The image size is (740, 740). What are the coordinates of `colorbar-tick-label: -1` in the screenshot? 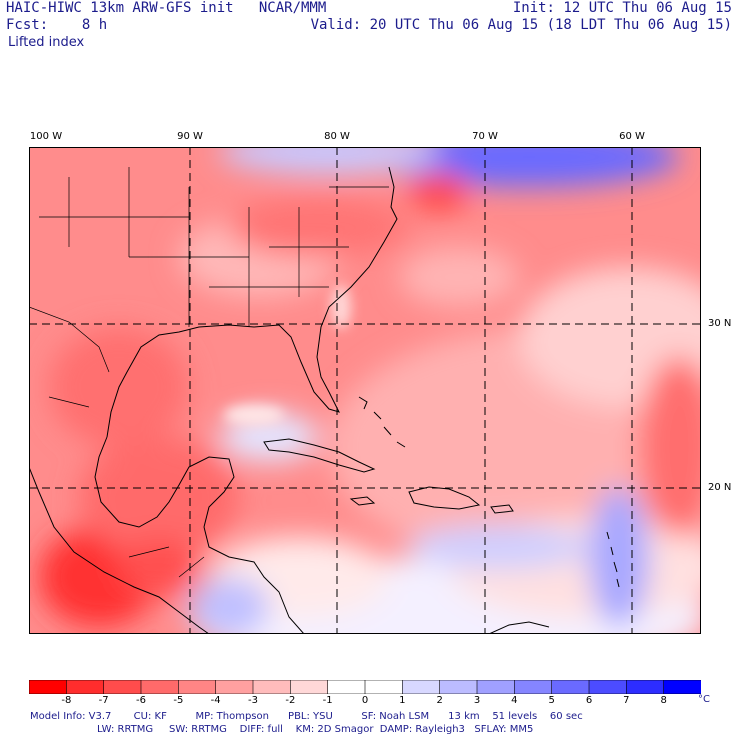 It's located at (327, 700).